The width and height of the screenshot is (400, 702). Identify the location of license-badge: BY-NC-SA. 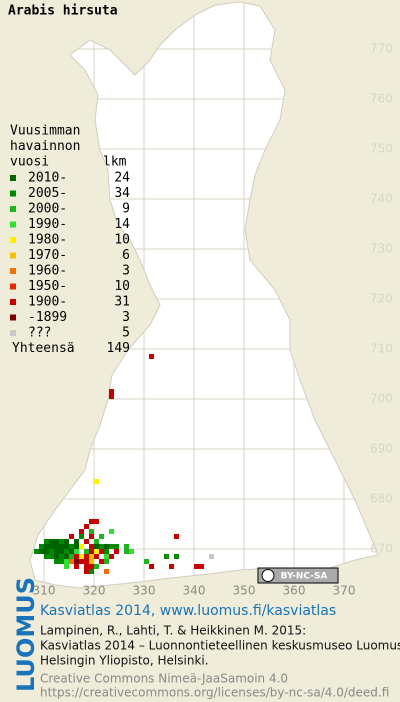
(298, 575).